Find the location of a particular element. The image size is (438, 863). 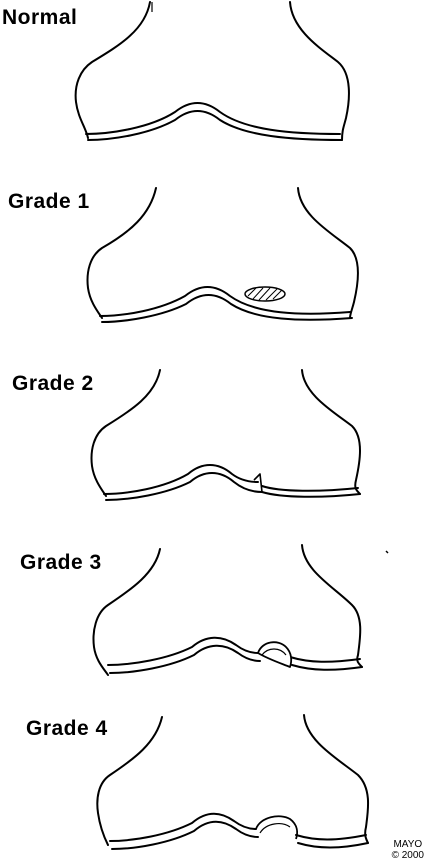

femur-grade-3-drawing is located at coordinates (240, 610).